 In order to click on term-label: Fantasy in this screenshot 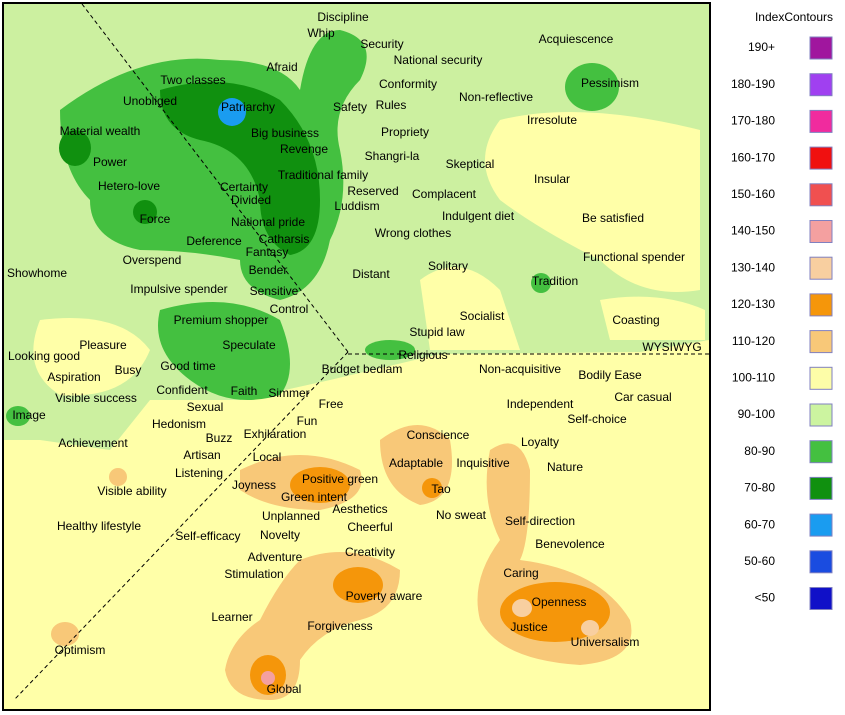, I will do `click(267, 252)`.